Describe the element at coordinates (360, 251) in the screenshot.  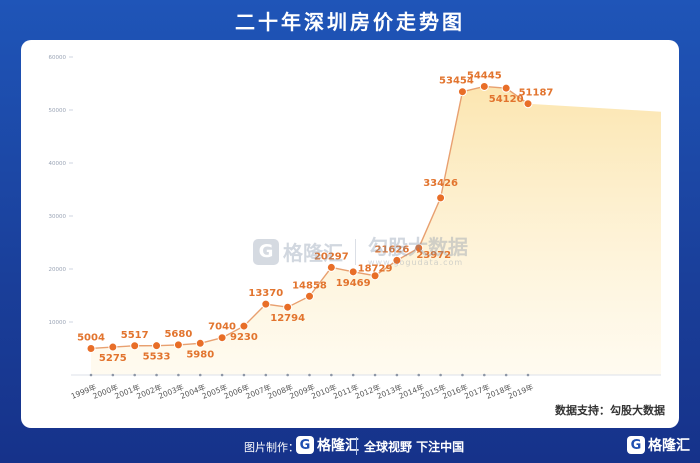
I see `watermark: G 格隆汇 勾股大数据 www.gogudata.com` at that location.